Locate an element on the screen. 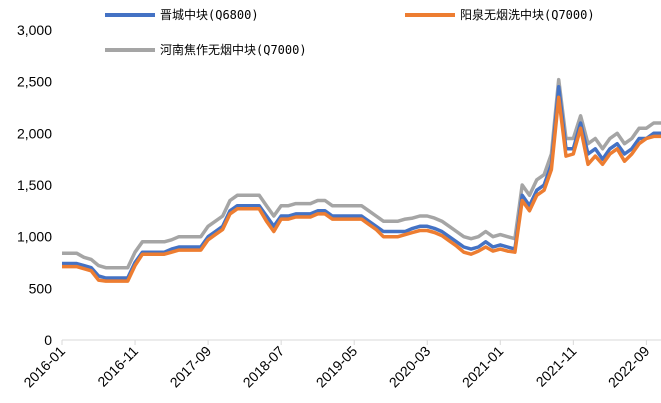  y-tick-label: 1,000 is located at coordinates (34, 237).